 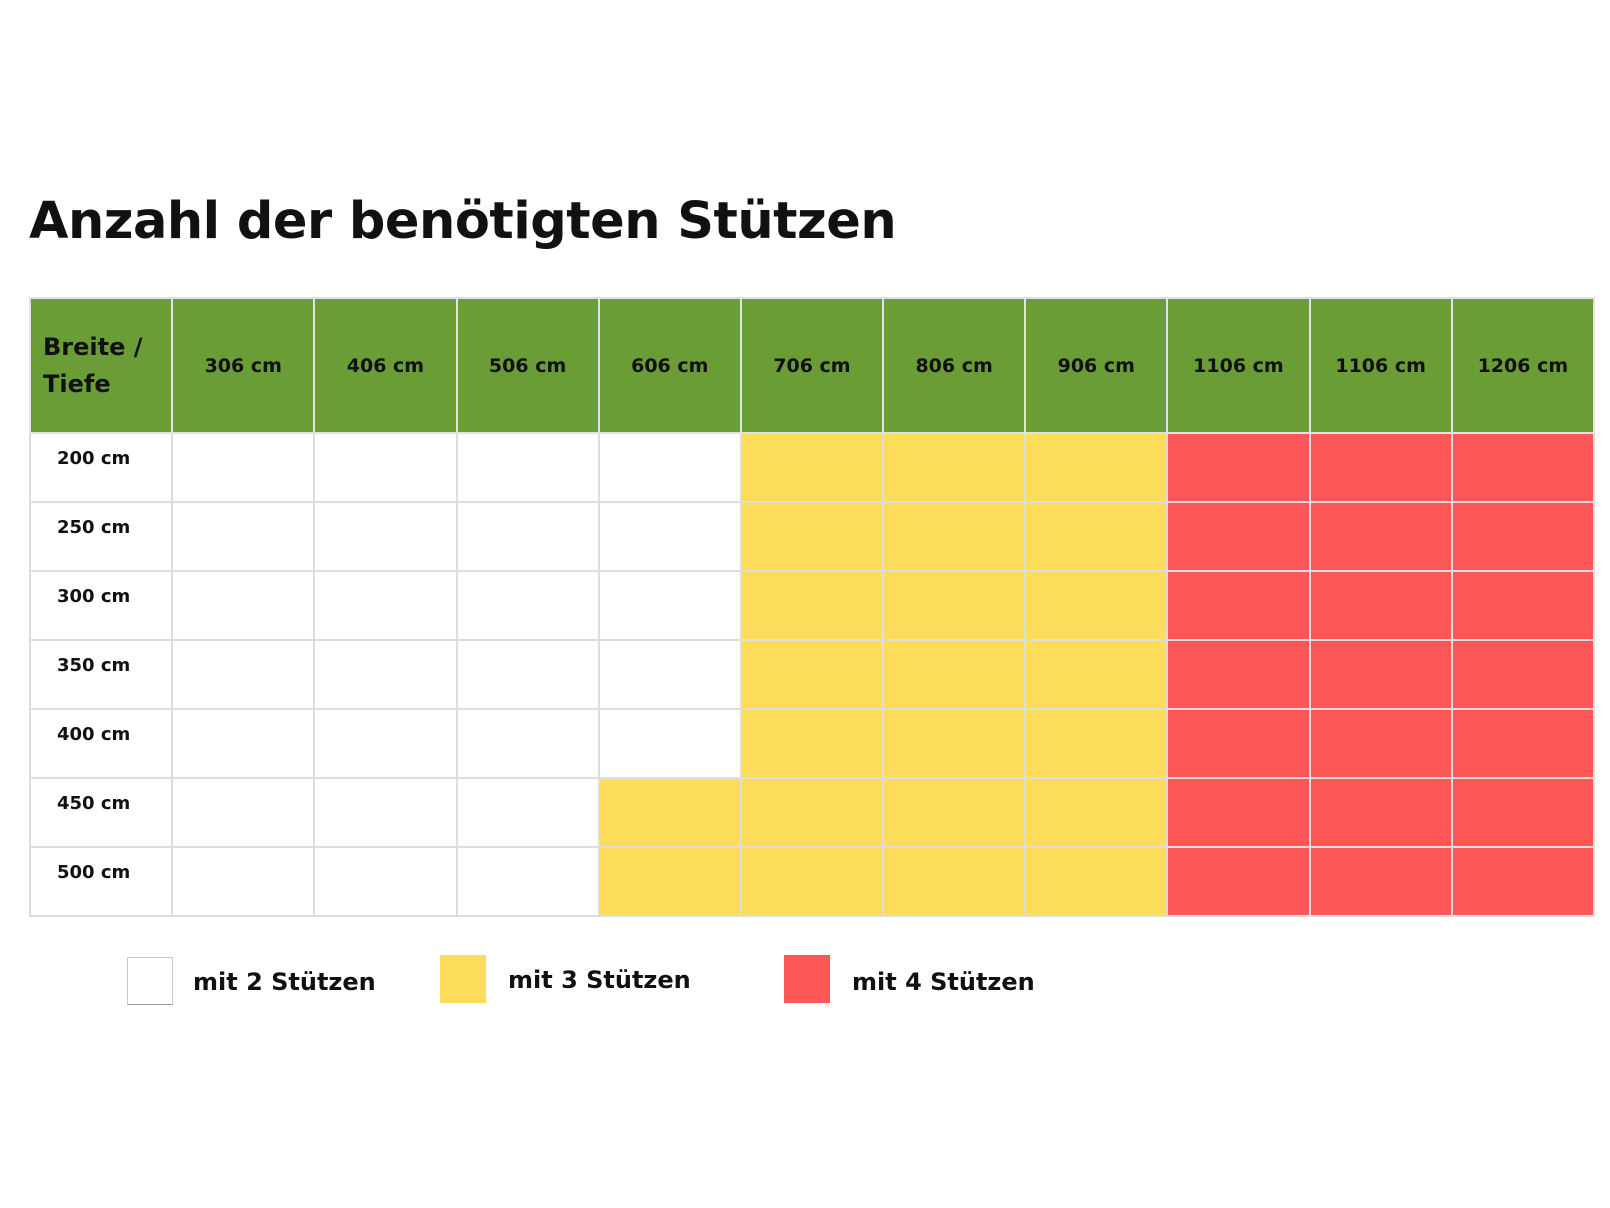 What do you see at coordinates (93, 346) in the screenshot?
I see `corner-label-line-1: Breite /` at bounding box center [93, 346].